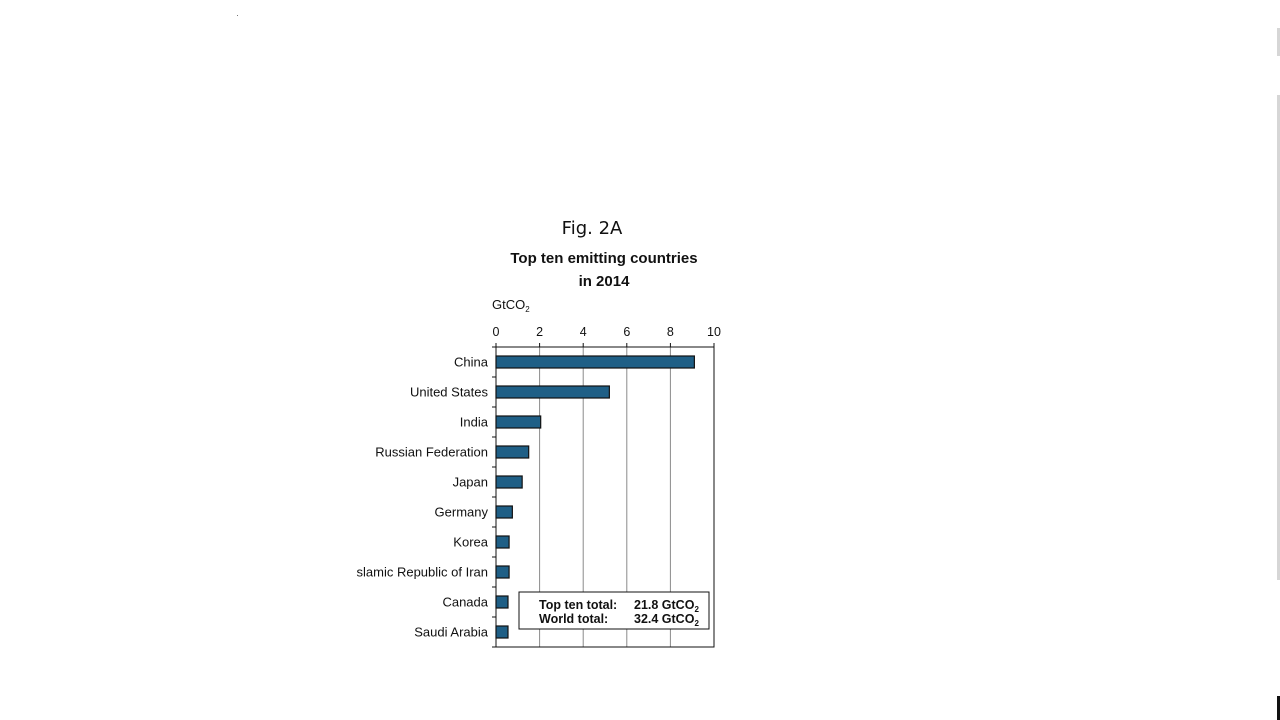  Describe the element at coordinates (470, 482) in the screenshot. I see `category-label-4: Japan` at that location.